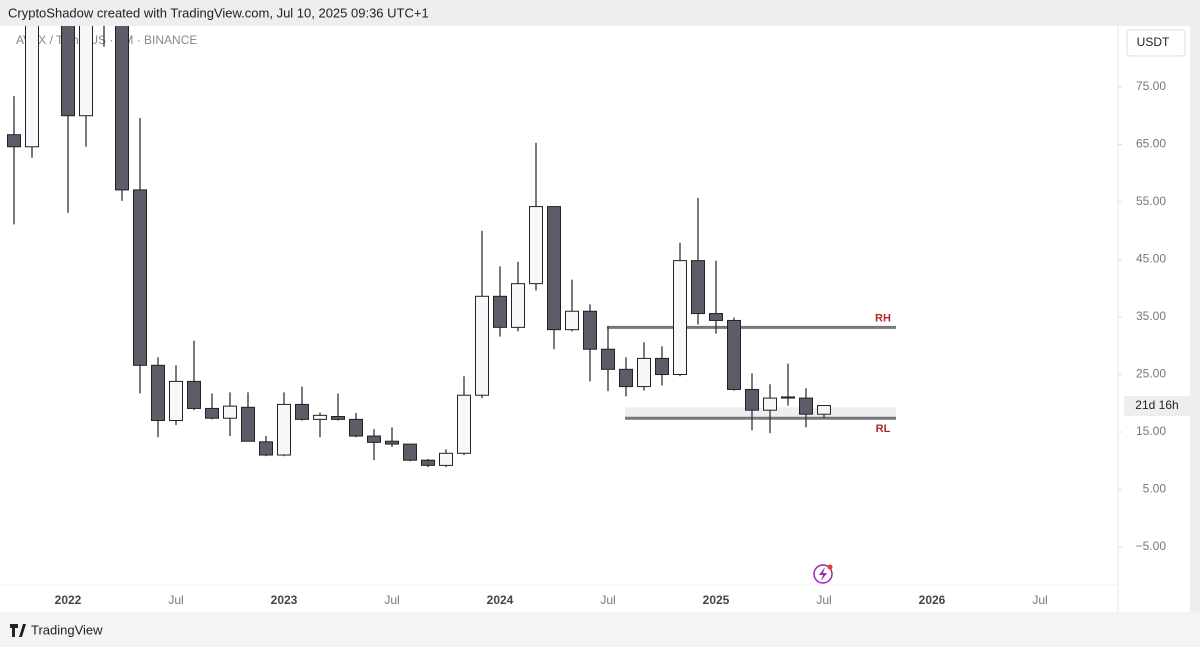  What do you see at coordinates (600, 13) in the screenshot?
I see `header-bar` at bounding box center [600, 13].